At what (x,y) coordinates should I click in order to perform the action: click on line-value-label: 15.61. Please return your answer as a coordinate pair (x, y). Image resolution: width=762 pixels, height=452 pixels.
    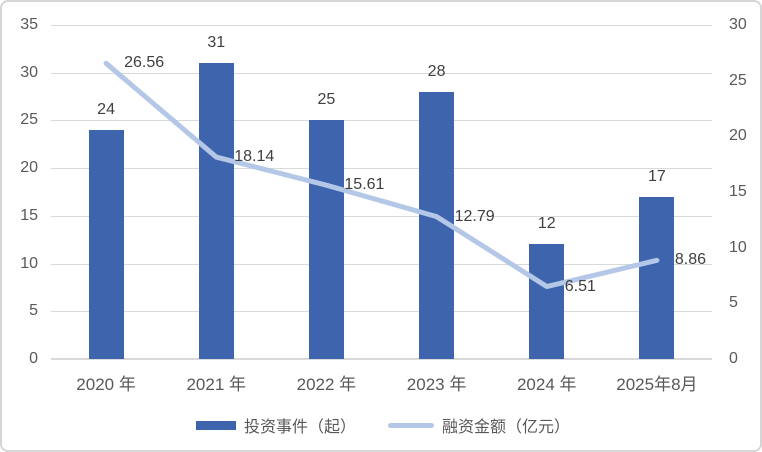
    Looking at the image, I should click on (364, 185).